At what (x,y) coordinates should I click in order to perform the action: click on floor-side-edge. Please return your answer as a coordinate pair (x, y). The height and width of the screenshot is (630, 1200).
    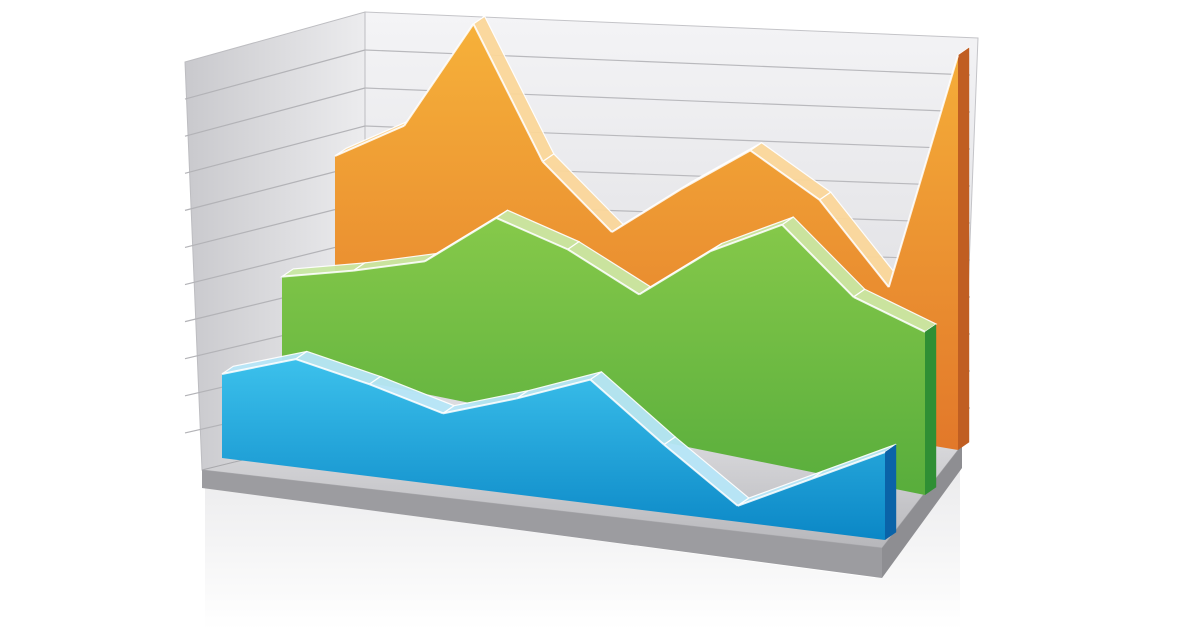
    Looking at the image, I should click on (922, 511).